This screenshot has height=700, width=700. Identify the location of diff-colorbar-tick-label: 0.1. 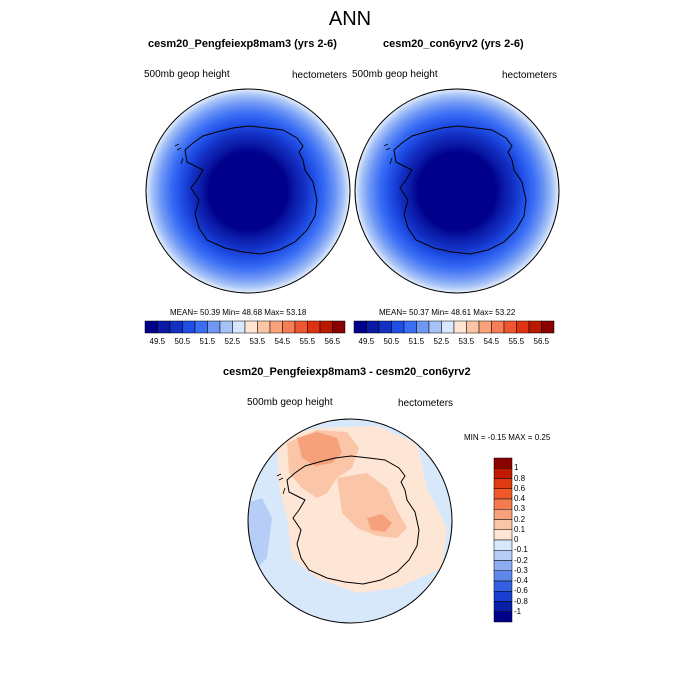
(520, 529).